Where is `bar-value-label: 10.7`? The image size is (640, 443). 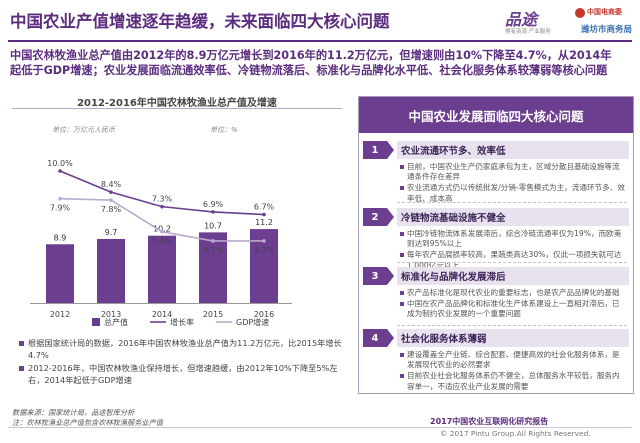 bar-value-label: 10.7 is located at coordinates (213, 225).